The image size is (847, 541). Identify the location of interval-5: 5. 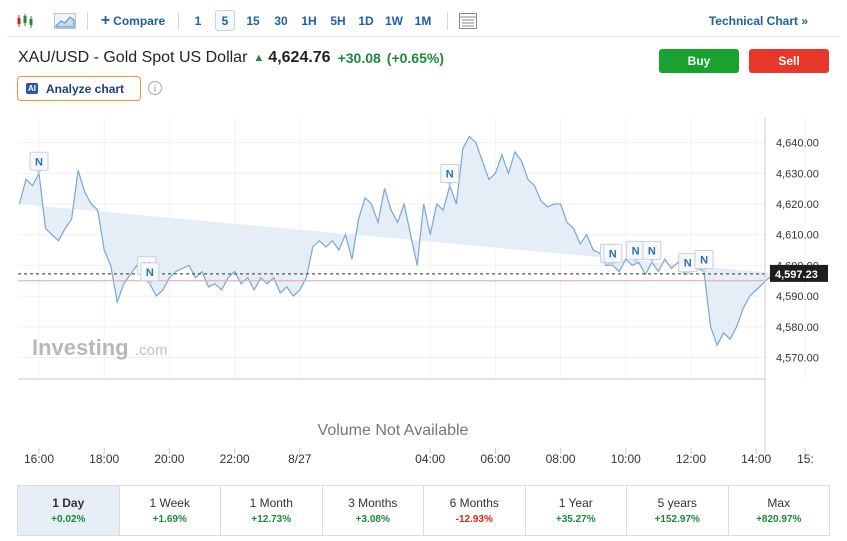
(225, 20).